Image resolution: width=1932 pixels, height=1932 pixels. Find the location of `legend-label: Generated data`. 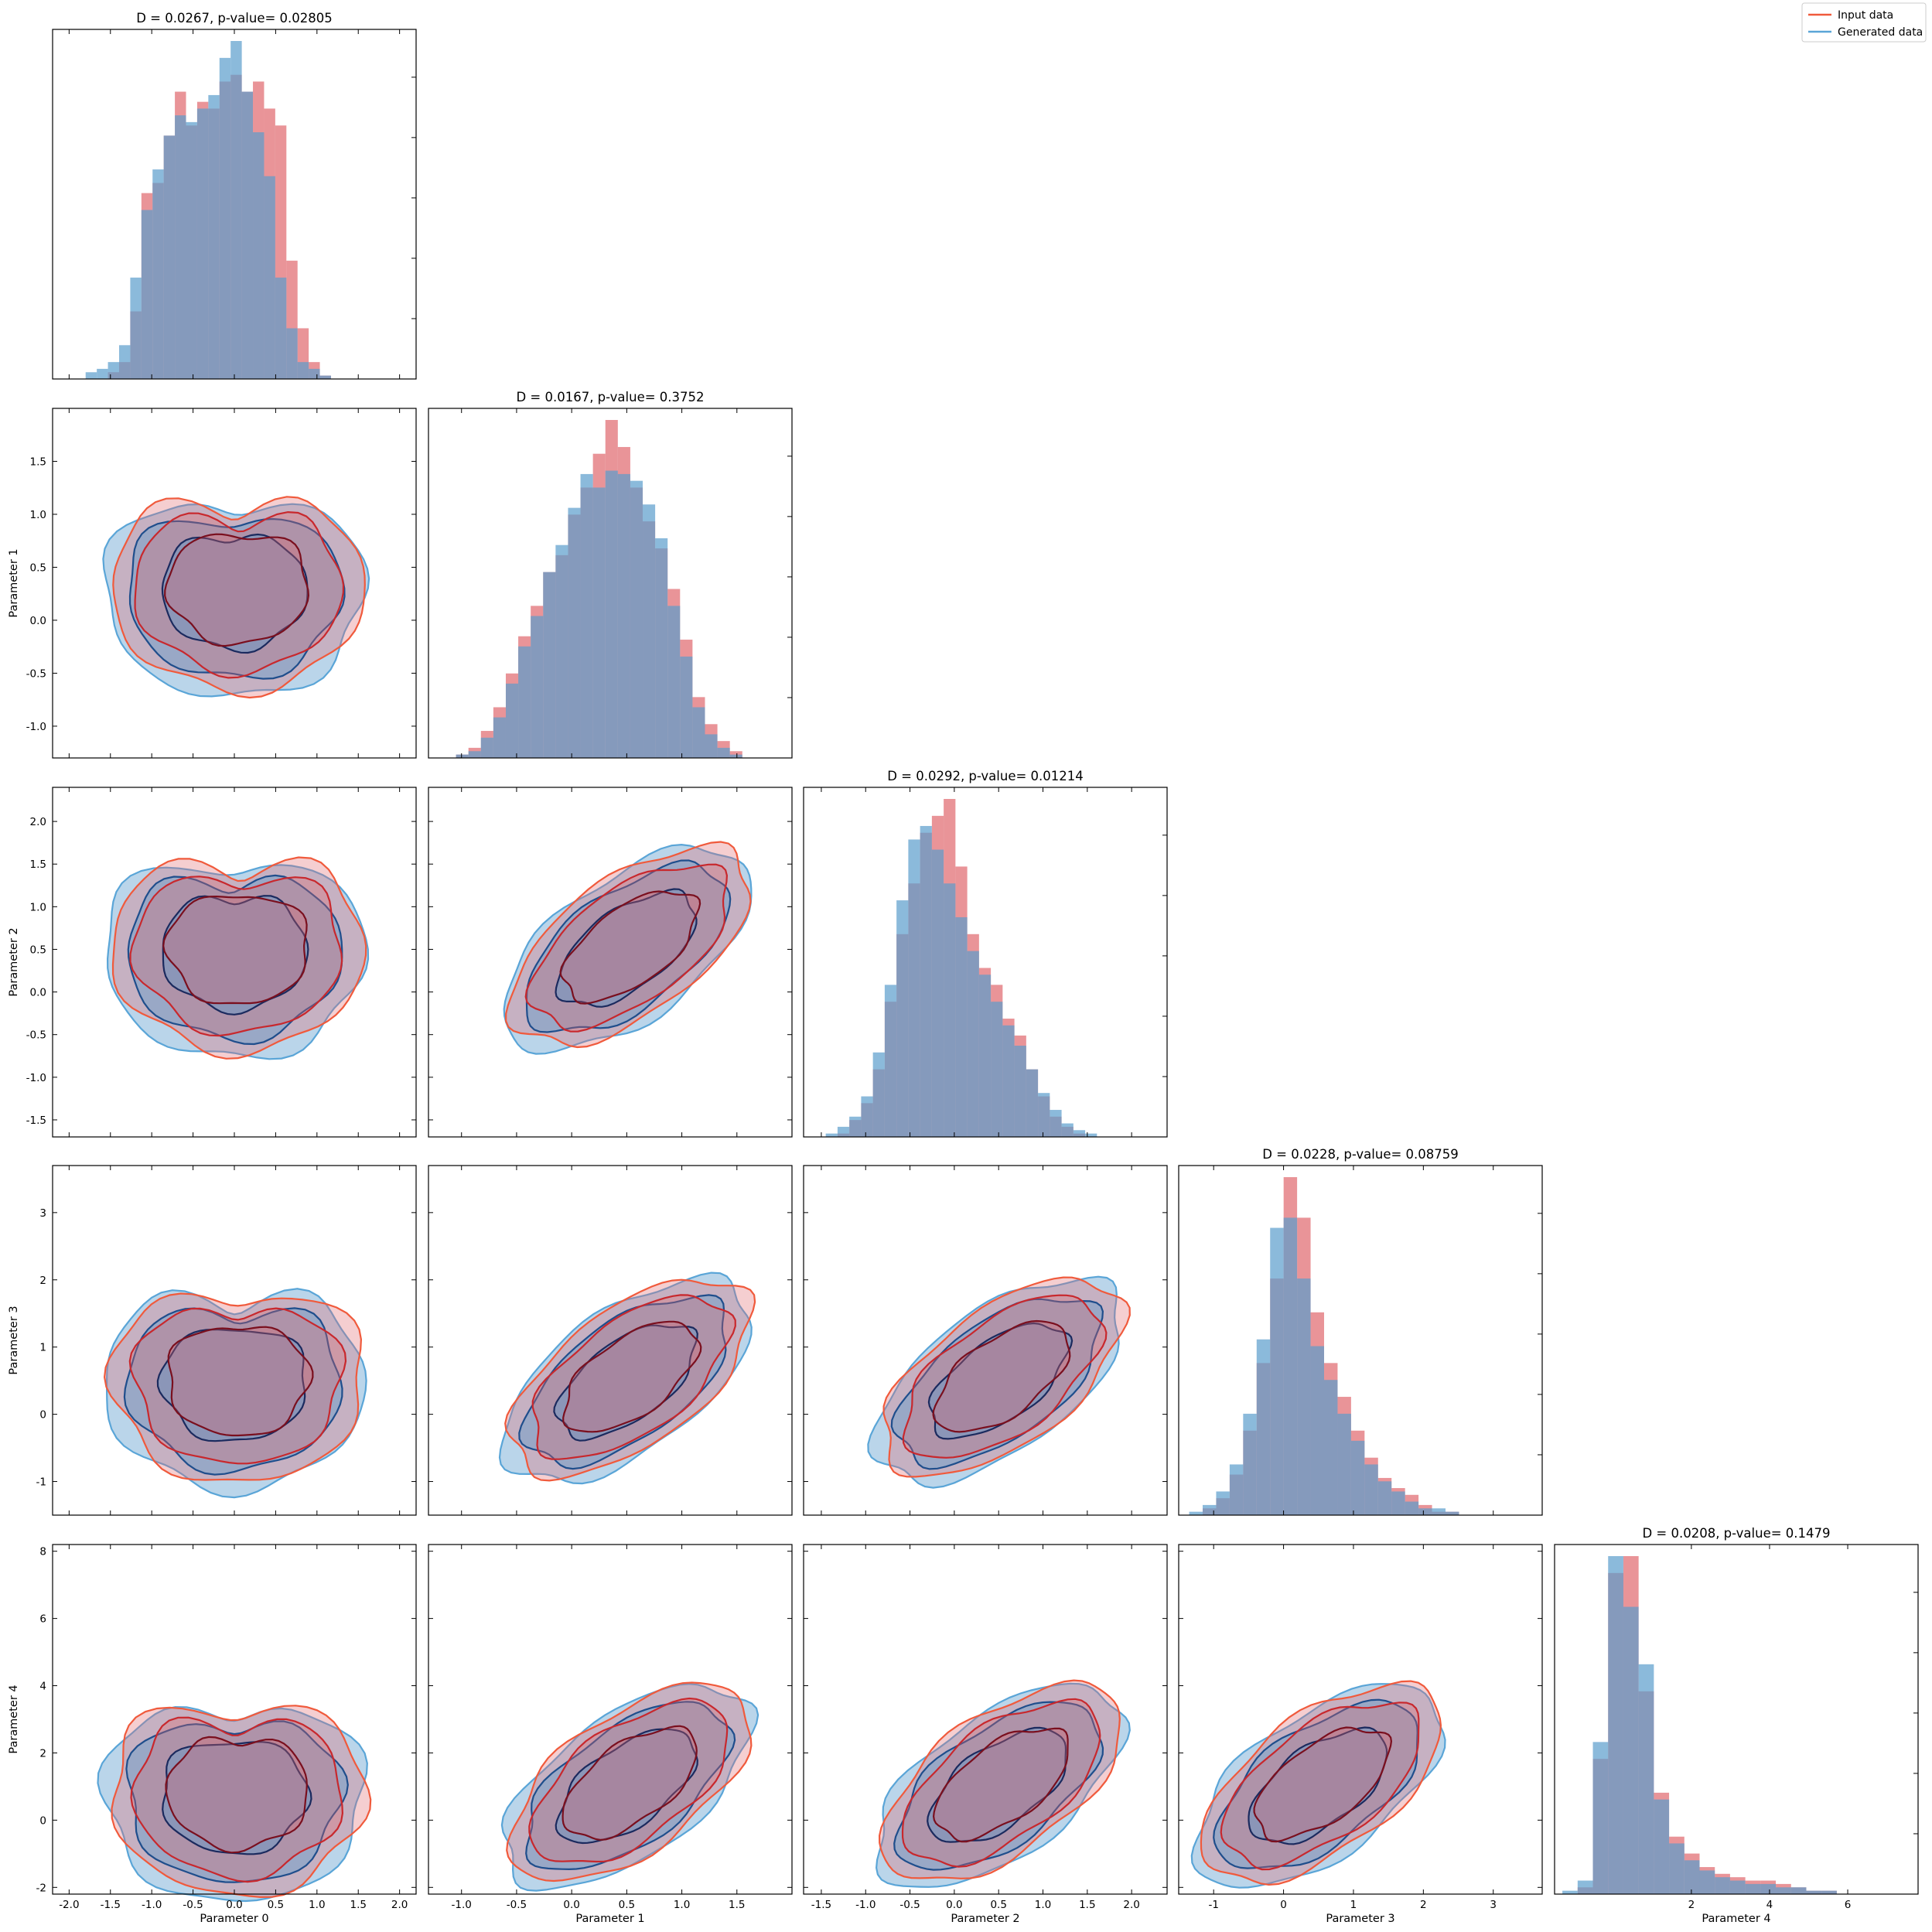

legend-label: Generated data is located at coordinates (1880, 32).